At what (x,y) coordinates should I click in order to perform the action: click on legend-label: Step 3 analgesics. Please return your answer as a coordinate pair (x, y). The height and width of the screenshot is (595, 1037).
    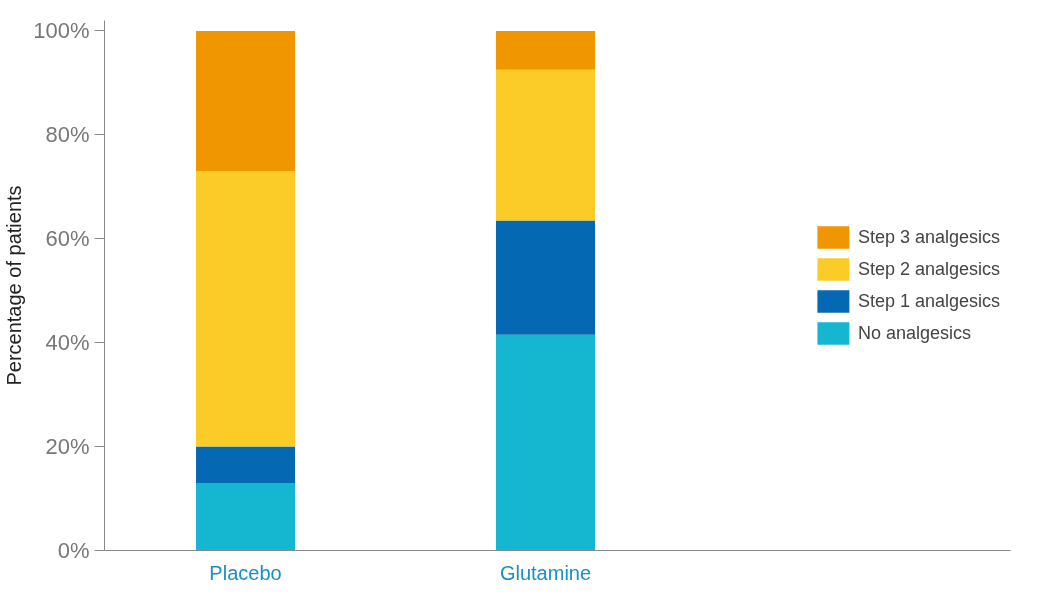
    Looking at the image, I should click on (928, 237).